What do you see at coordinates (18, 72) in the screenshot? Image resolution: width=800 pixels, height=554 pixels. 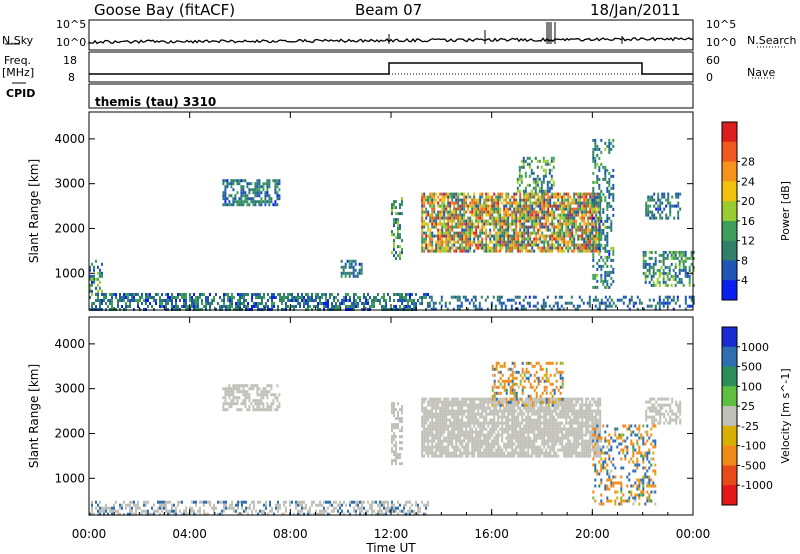 I see `freq-unit-label: [MHz]` at bounding box center [18, 72].